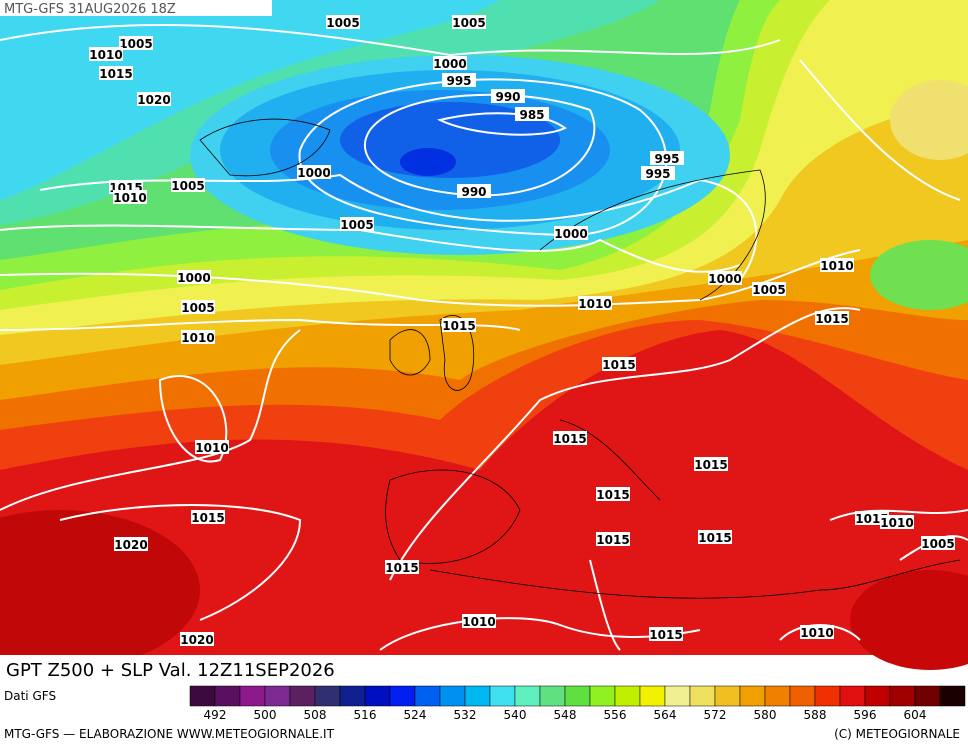  Describe the element at coordinates (365, 715) in the screenshot. I see `colorbar-label: 516` at that location.